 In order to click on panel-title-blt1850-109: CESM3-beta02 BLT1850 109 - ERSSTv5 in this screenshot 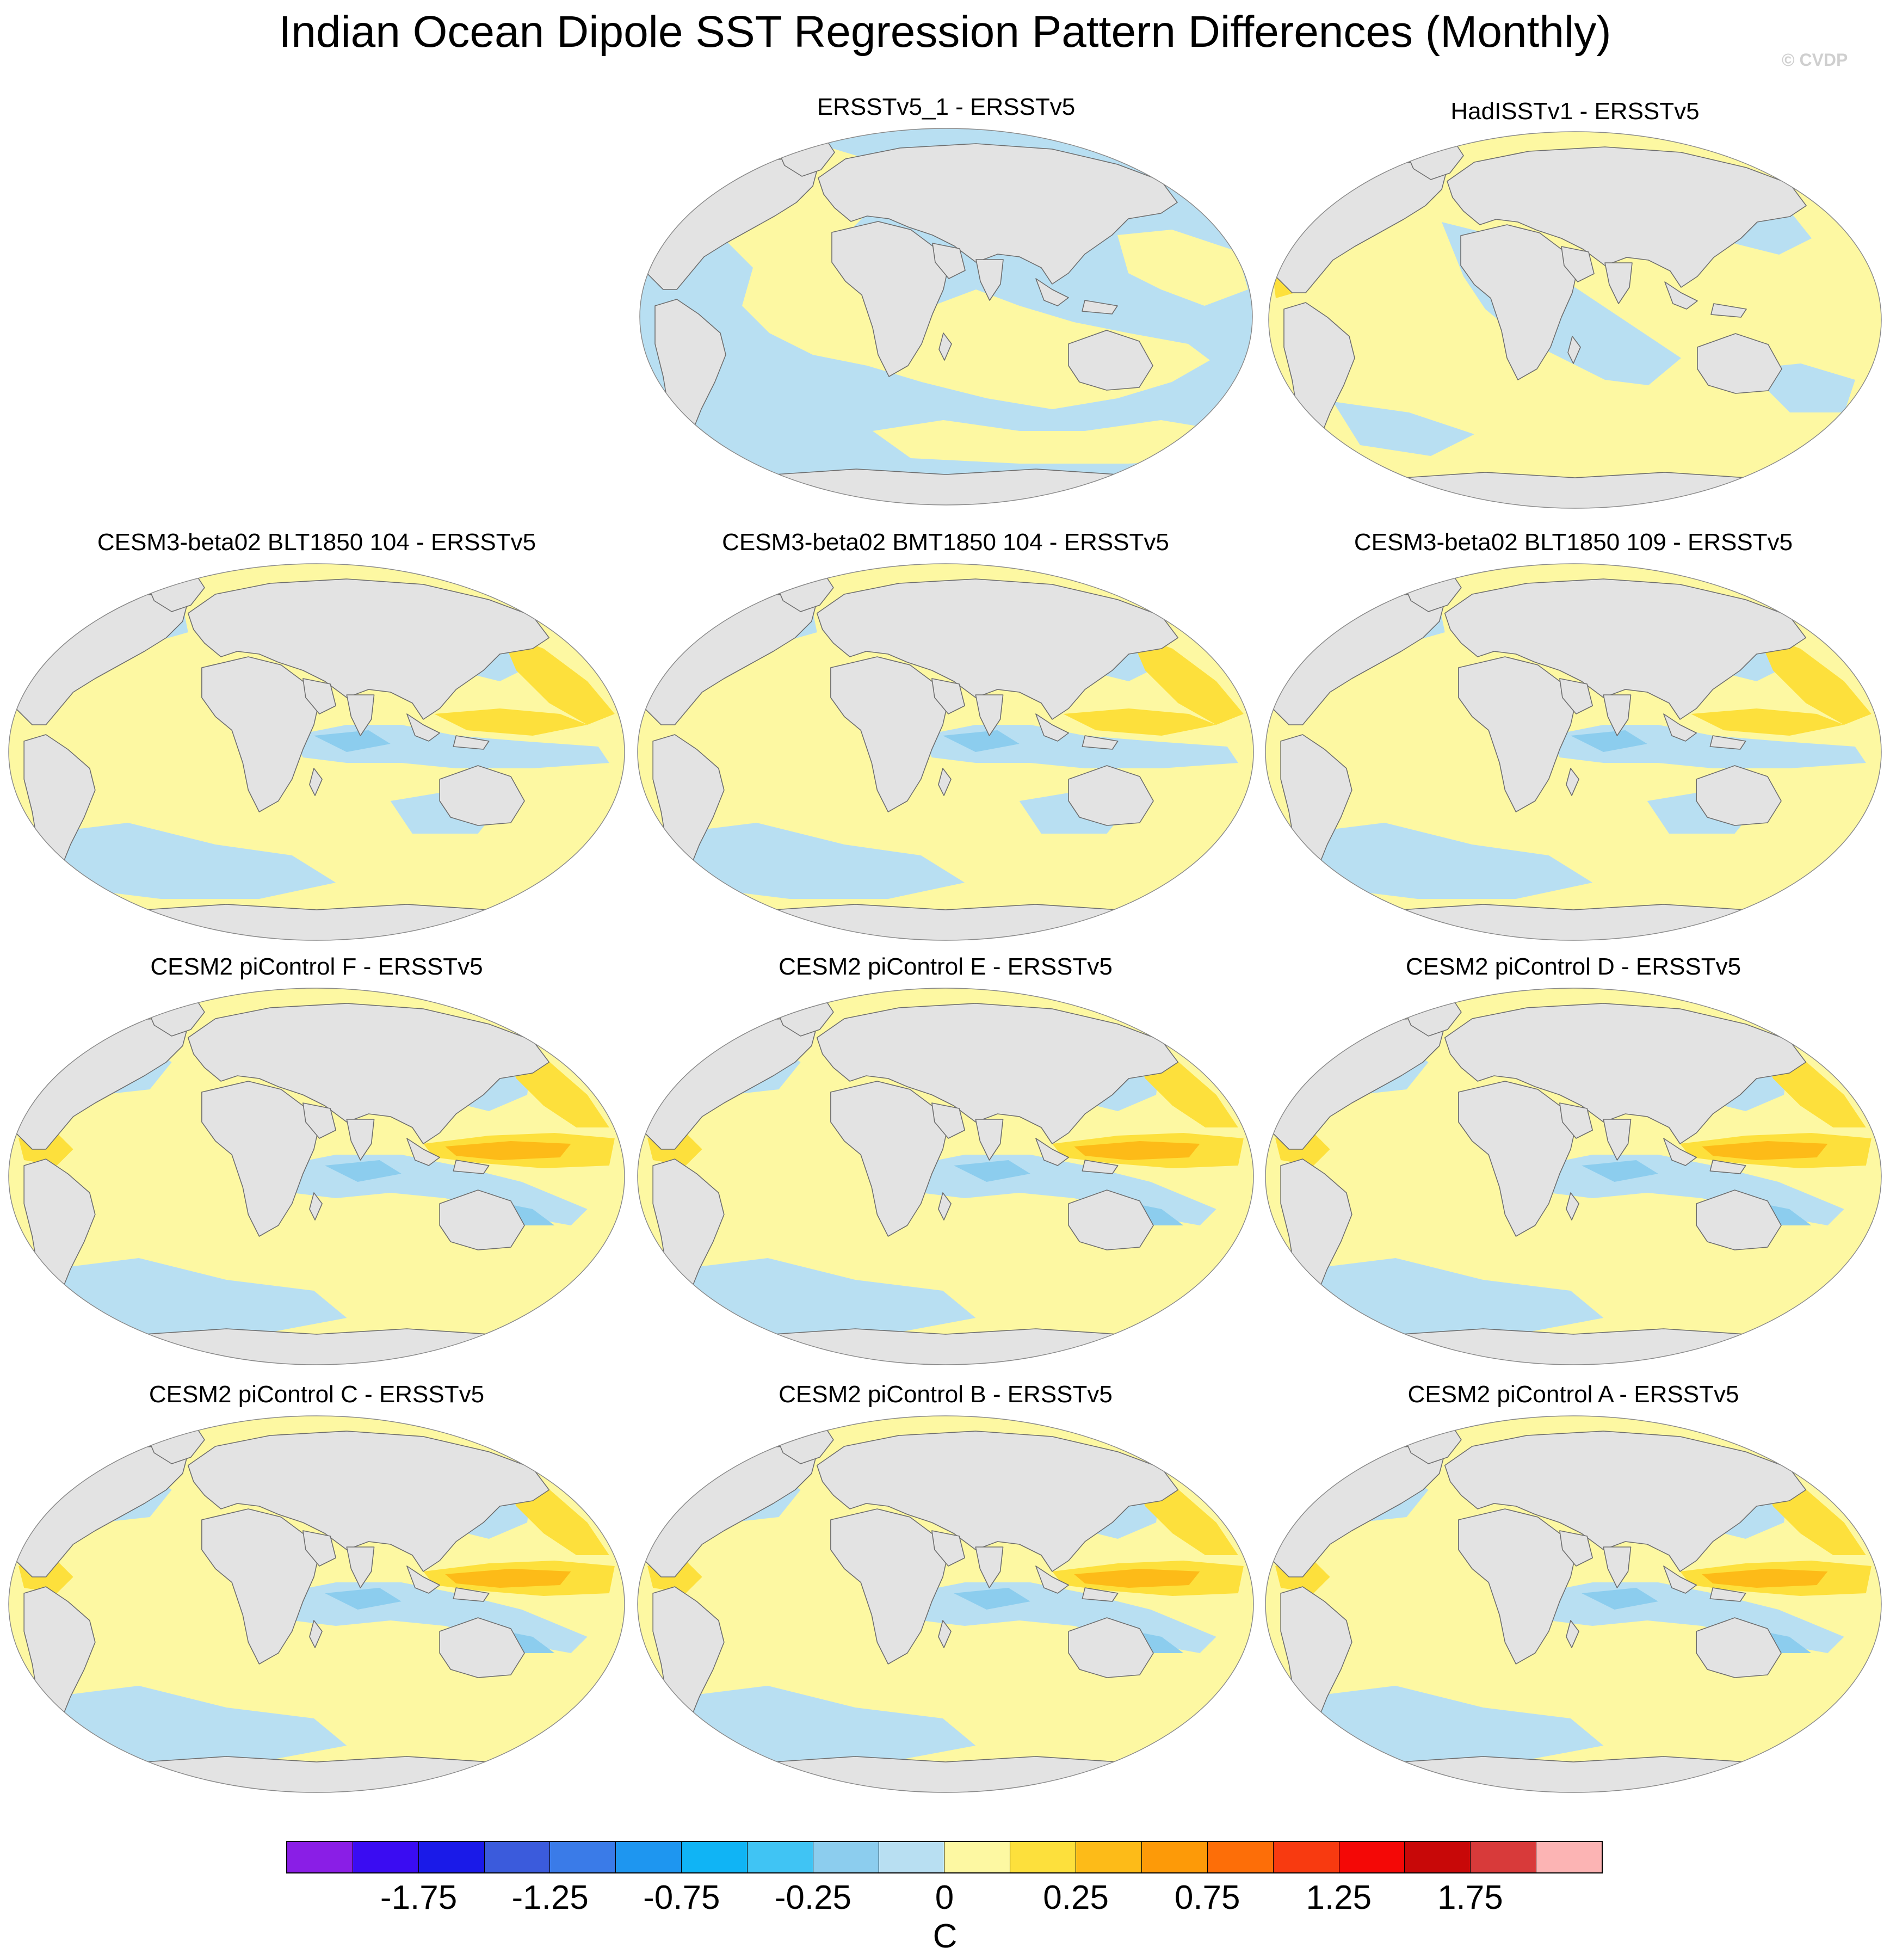, I will do `click(1573, 542)`.